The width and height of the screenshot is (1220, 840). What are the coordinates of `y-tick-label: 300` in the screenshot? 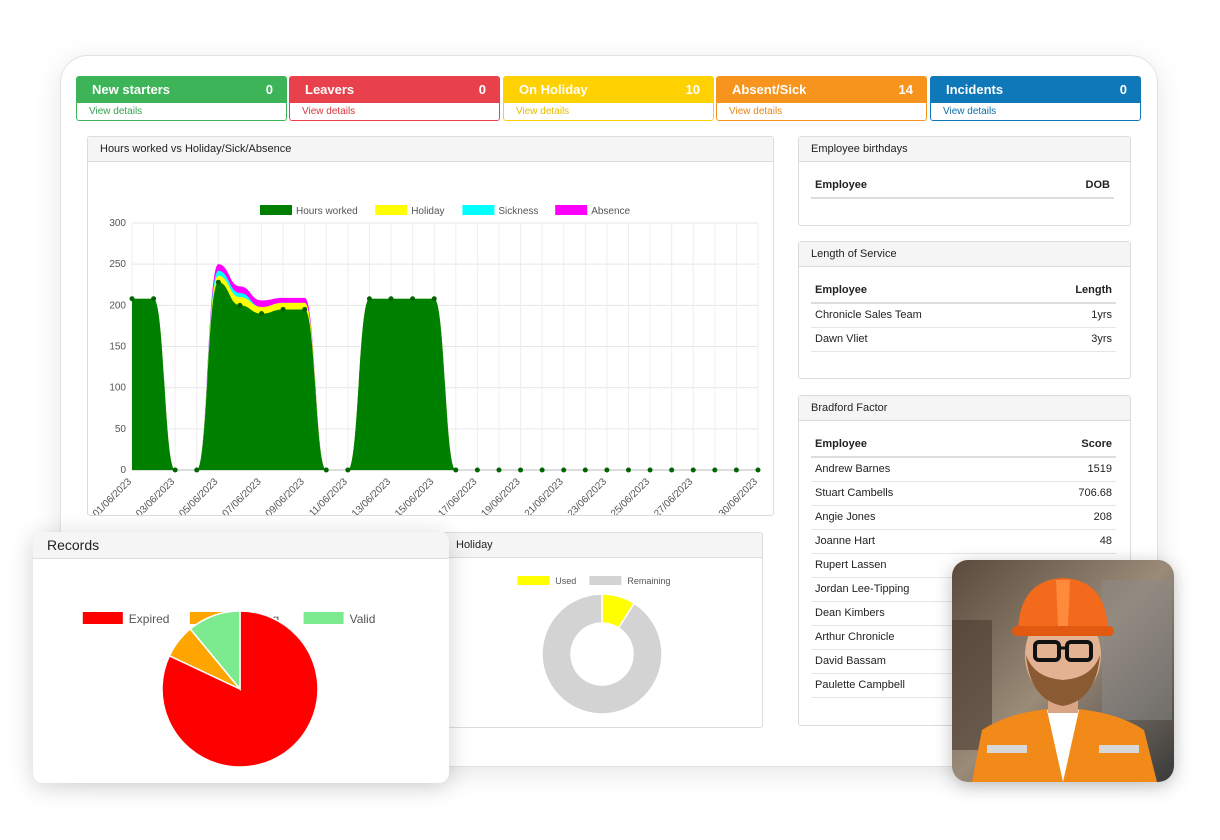 It's located at (117, 223).